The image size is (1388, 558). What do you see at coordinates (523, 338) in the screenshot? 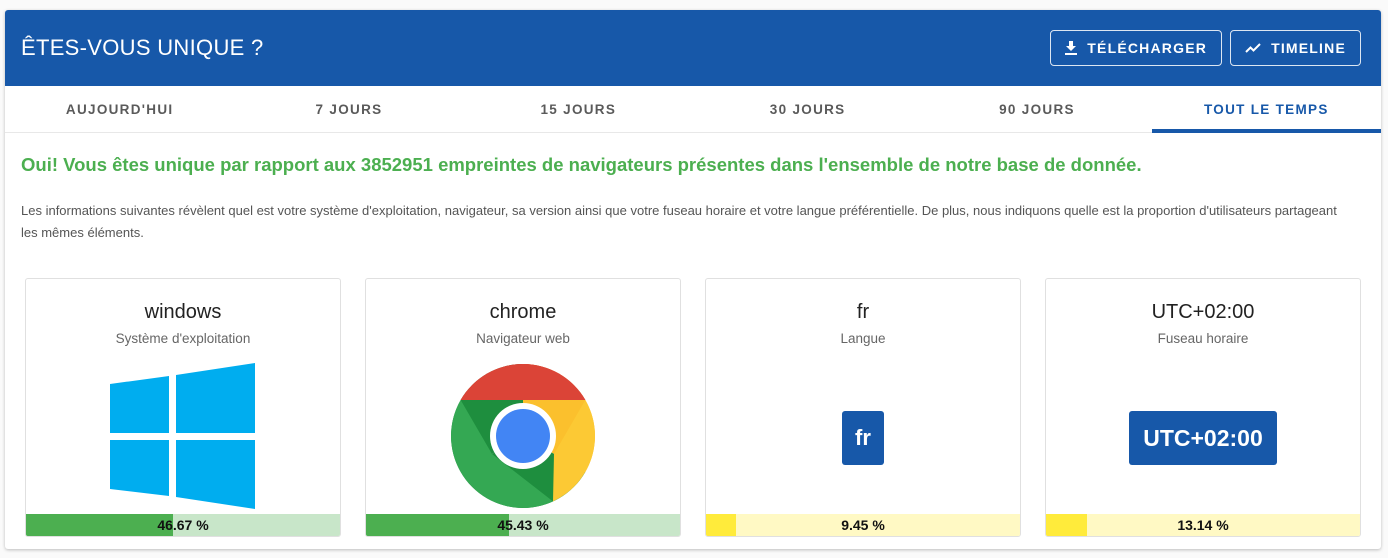
I see `card-caption: Navigateur web` at bounding box center [523, 338].